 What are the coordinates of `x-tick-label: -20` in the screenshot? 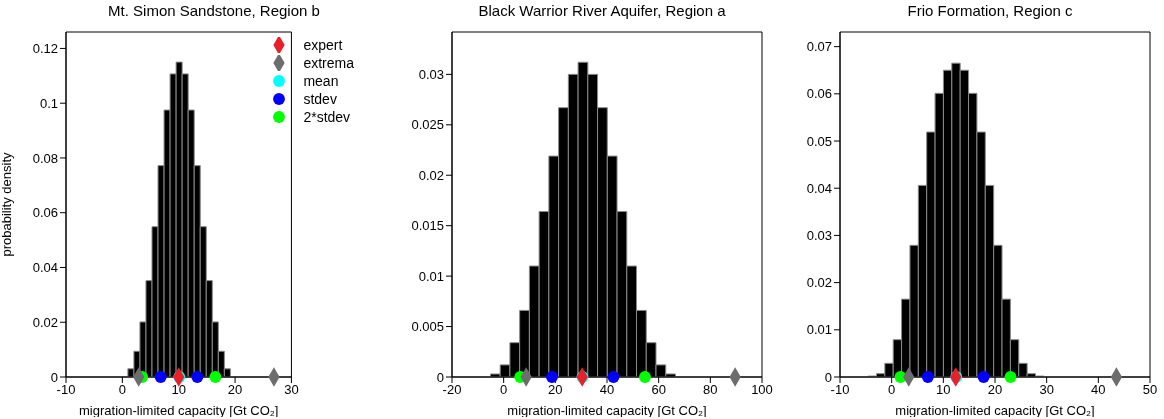 It's located at (452, 390).